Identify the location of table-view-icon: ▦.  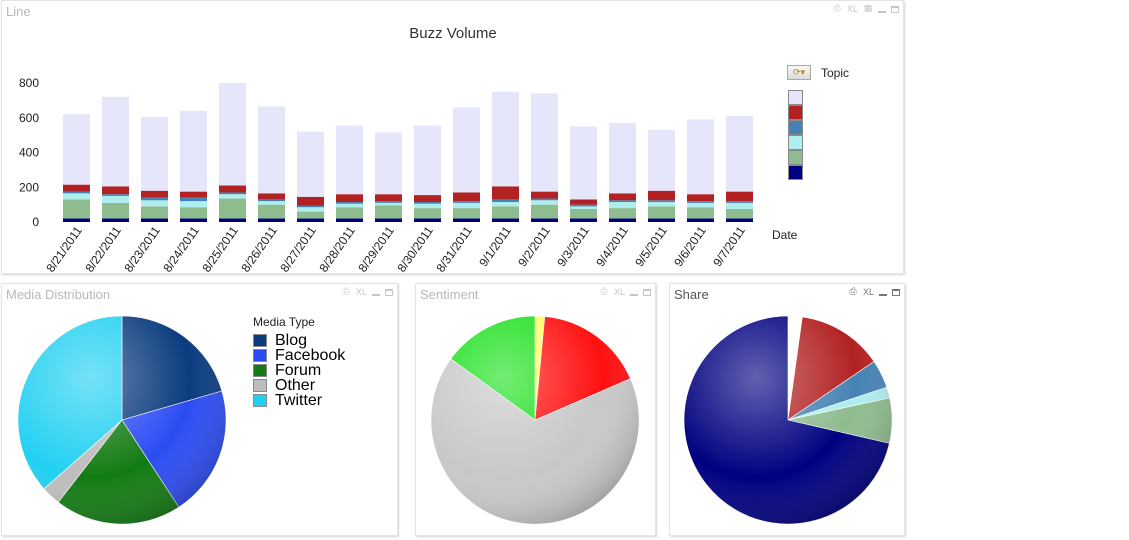
(868, 9).